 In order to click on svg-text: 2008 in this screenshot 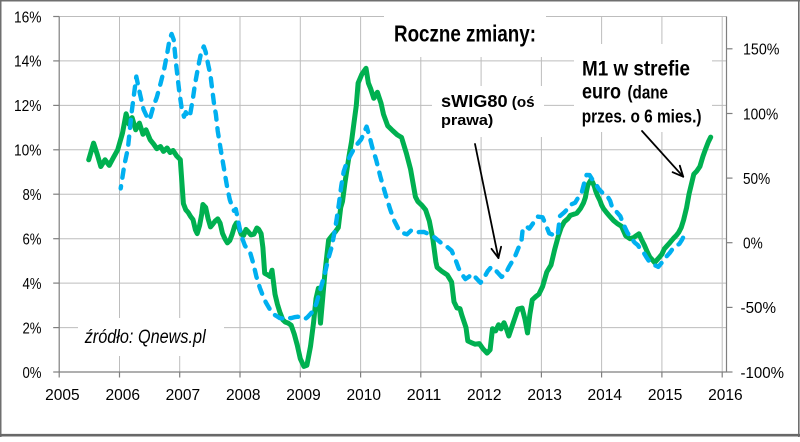, I will do `click(243, 395)`.